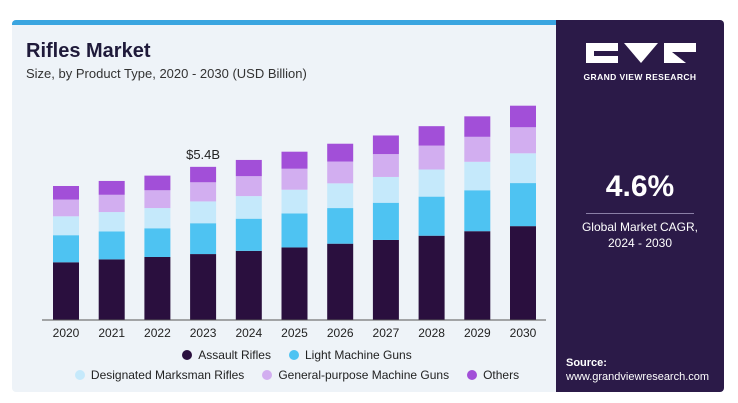  What do you see at coordinates (111, 222) in the screenshot?
I see `bar-segment-2021-designated-marksman-rifles` at bounding box center [111, 222].